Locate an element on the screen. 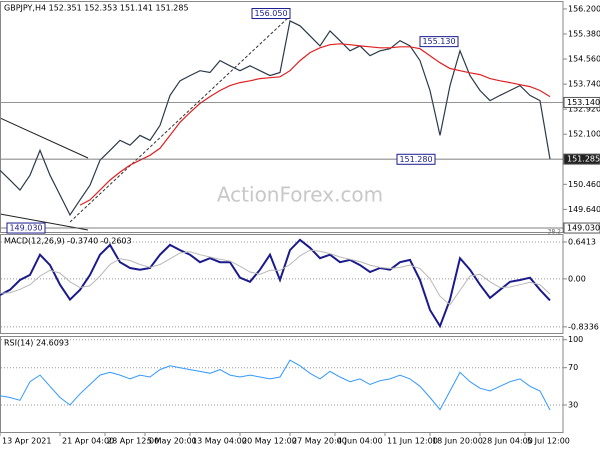 Image resolution: width=600 pixels, height=450 pixels. annotation-label: 151.280 is located at coordinates (415, 159).